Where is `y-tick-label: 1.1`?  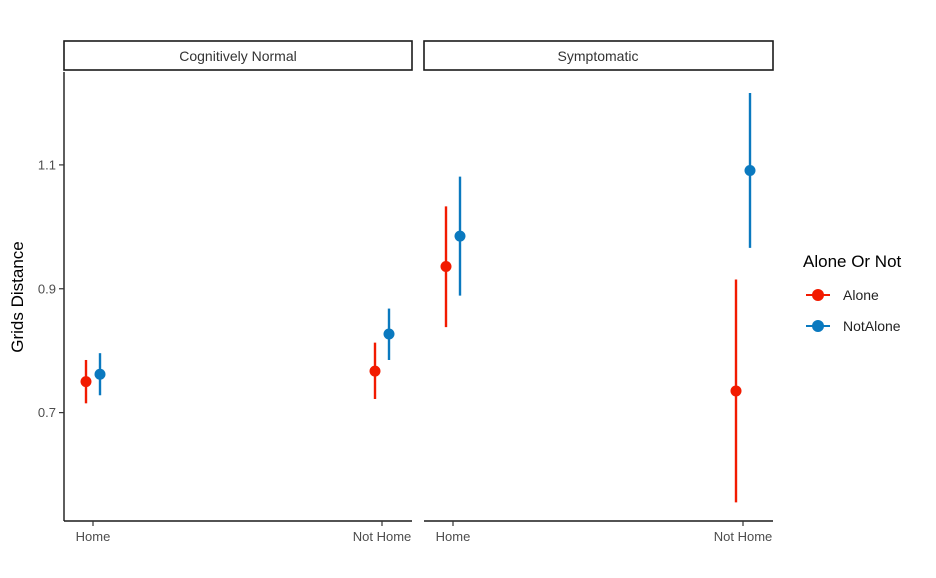
y-tick-label: 1.1 is located at coordinates (47, 164).